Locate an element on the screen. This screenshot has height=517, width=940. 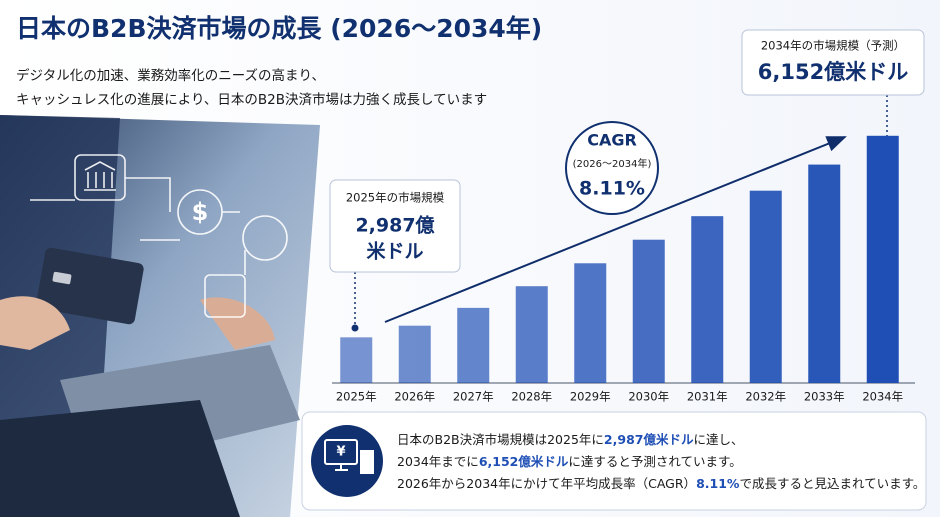
summary-line: 日本のB2B決済市場規模は2025年に2,987億米ドルに達し、 is located at coordinates (570, 439).